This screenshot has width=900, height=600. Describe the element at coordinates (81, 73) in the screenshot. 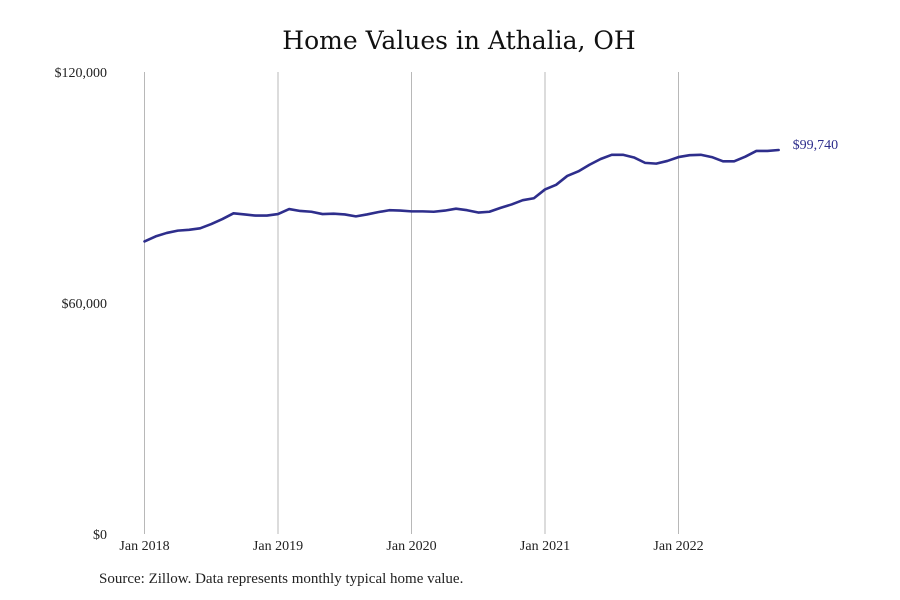

I see `y-tick-label: $120,000` at that location.